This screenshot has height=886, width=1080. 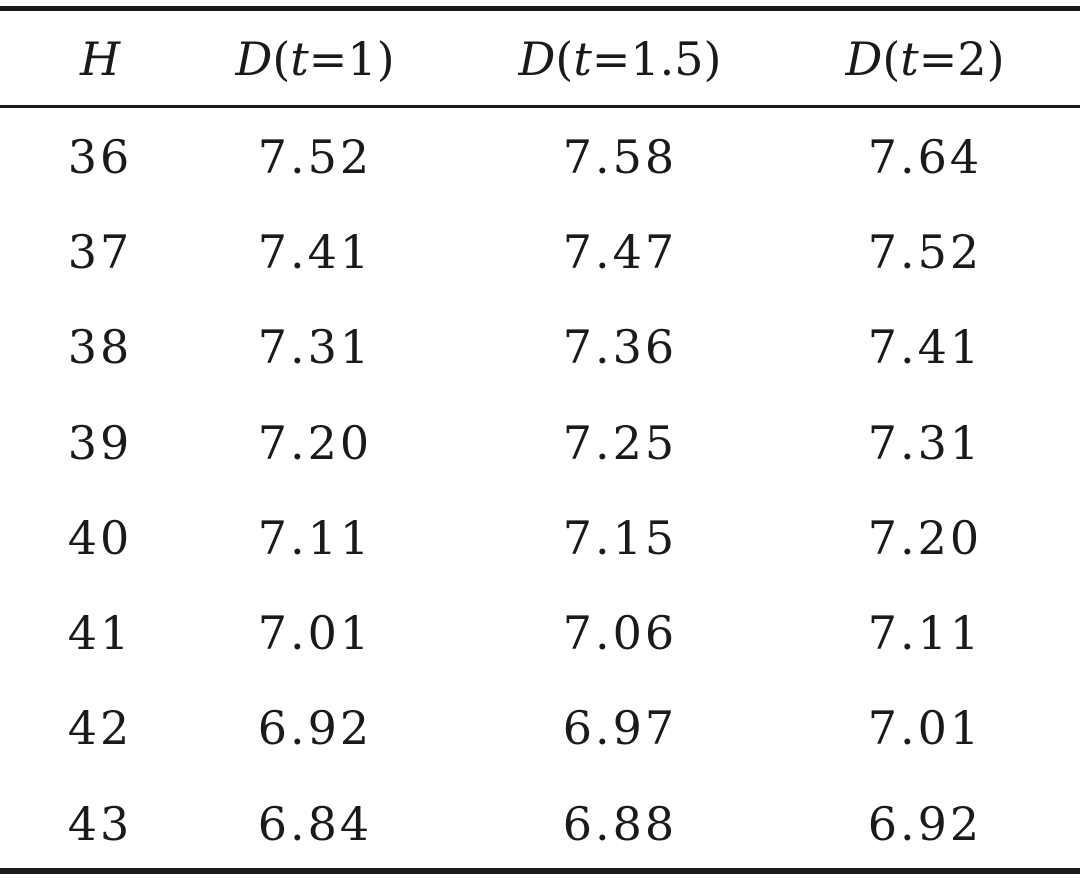 What do you see at coordinates (540, 157) in the screenshot?
I see `table-row: 36 7.52 7.58 7.64` at bounding box center [540, 157].